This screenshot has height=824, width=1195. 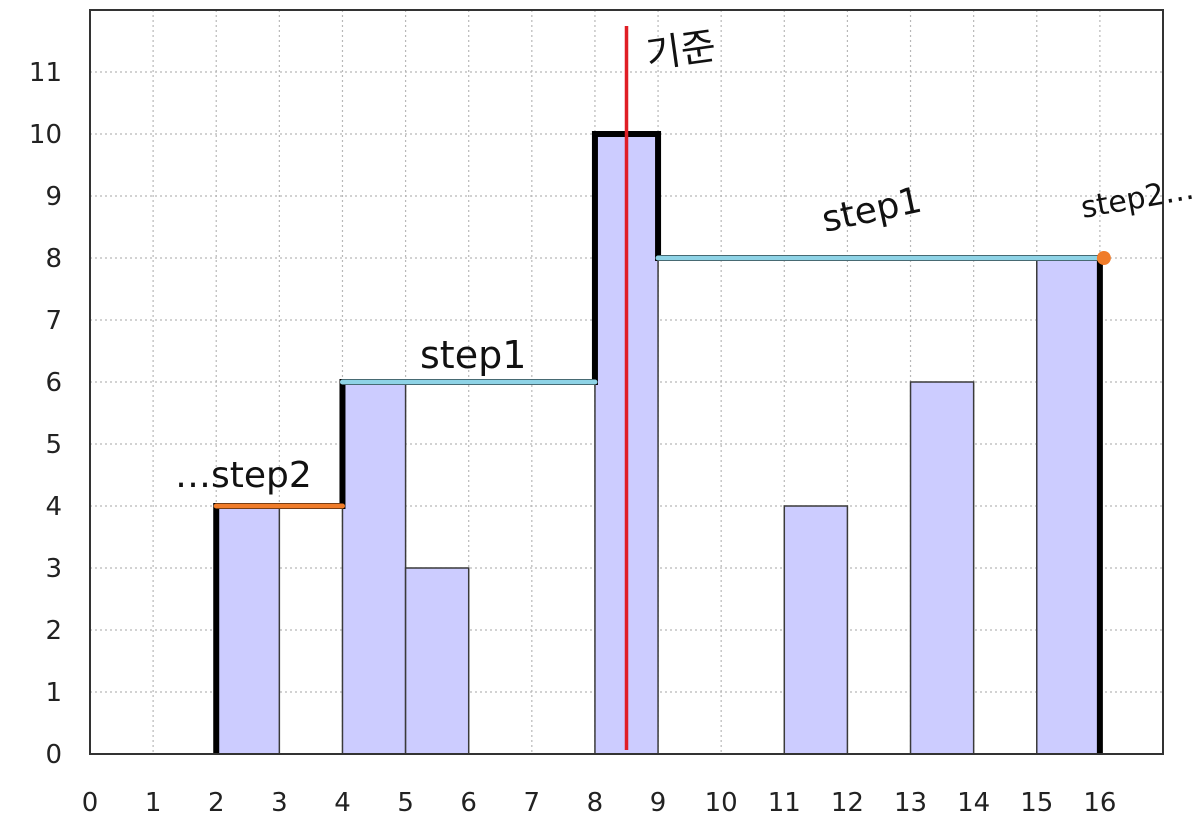 What do you see at coordinates (405, 803) in the screenshot?
I see `x-tick-label: 5` at bounding box center [405, 803].